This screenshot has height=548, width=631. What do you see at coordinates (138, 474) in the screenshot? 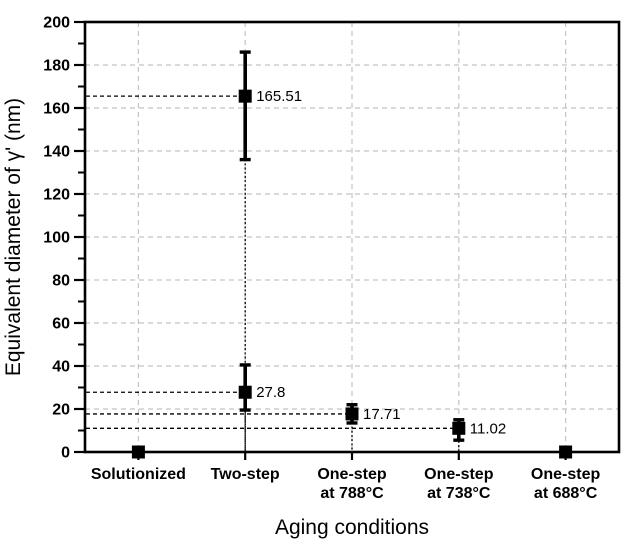
I see `x-tick-label: Solutionized` at bounding box center [138, 474].